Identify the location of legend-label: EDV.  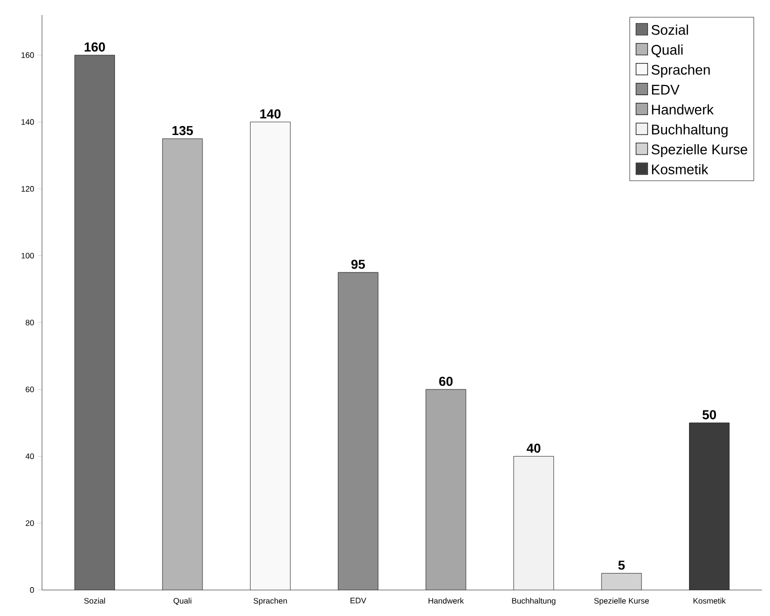
(666, 89).